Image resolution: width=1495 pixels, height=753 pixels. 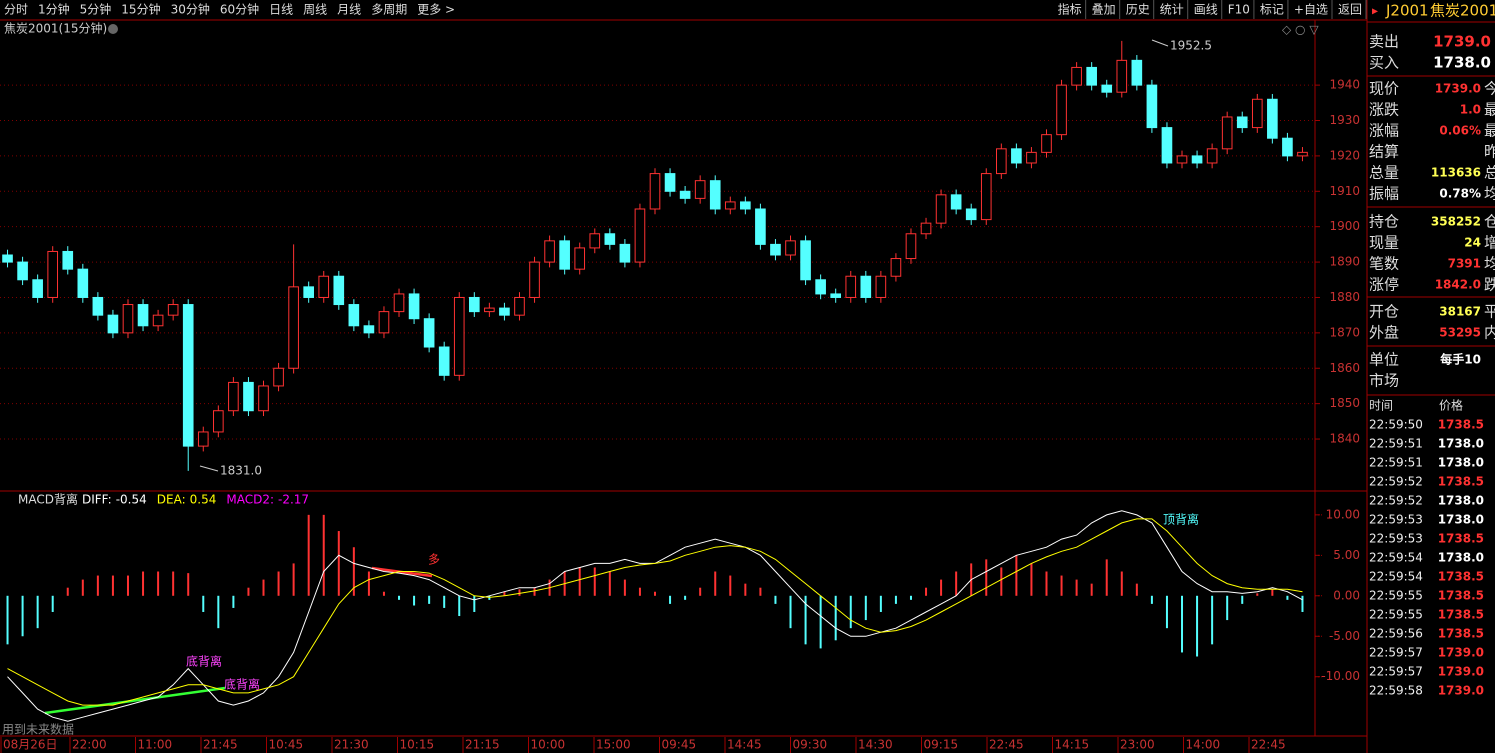 I want to click on quote-label: 单位, so click(x=1384, y=360).